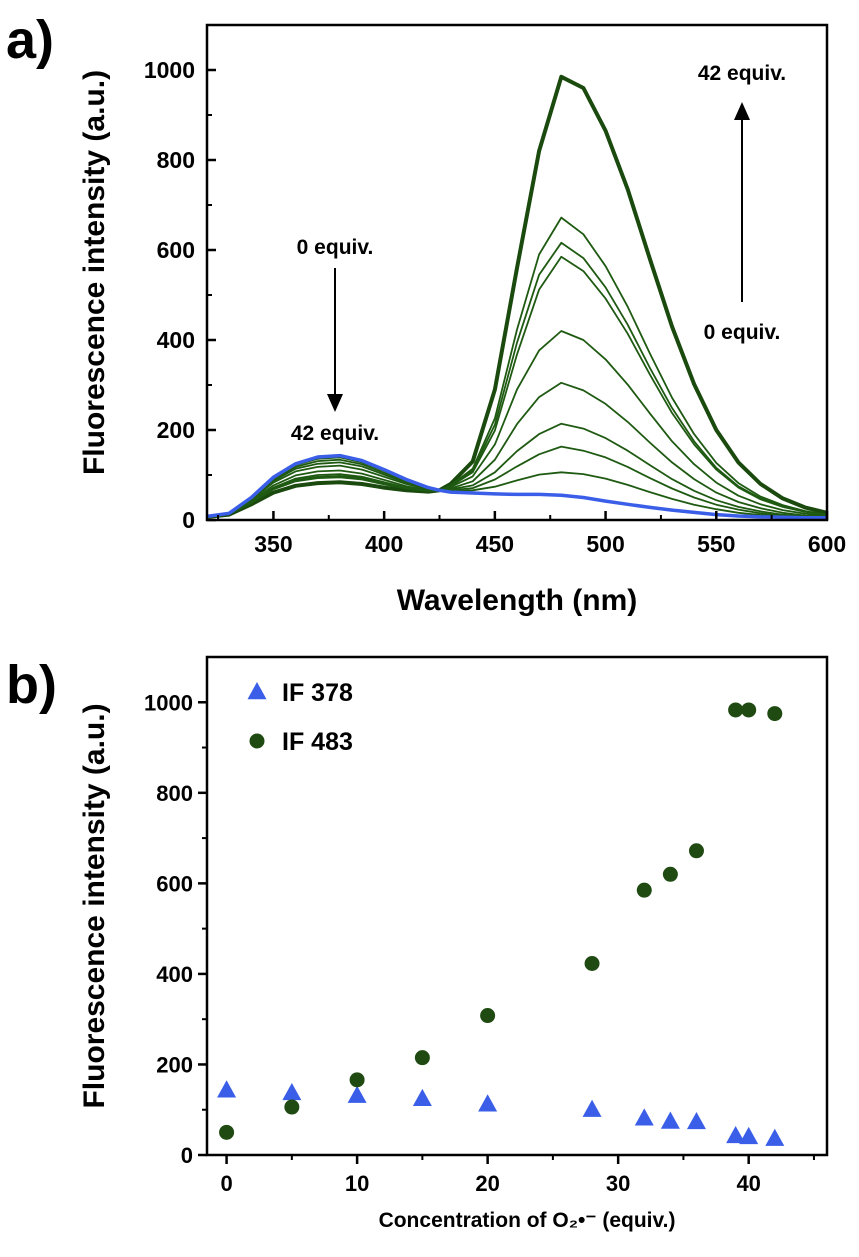  I want to click on y-tick-label-a-0: 0, so click(188, 520).